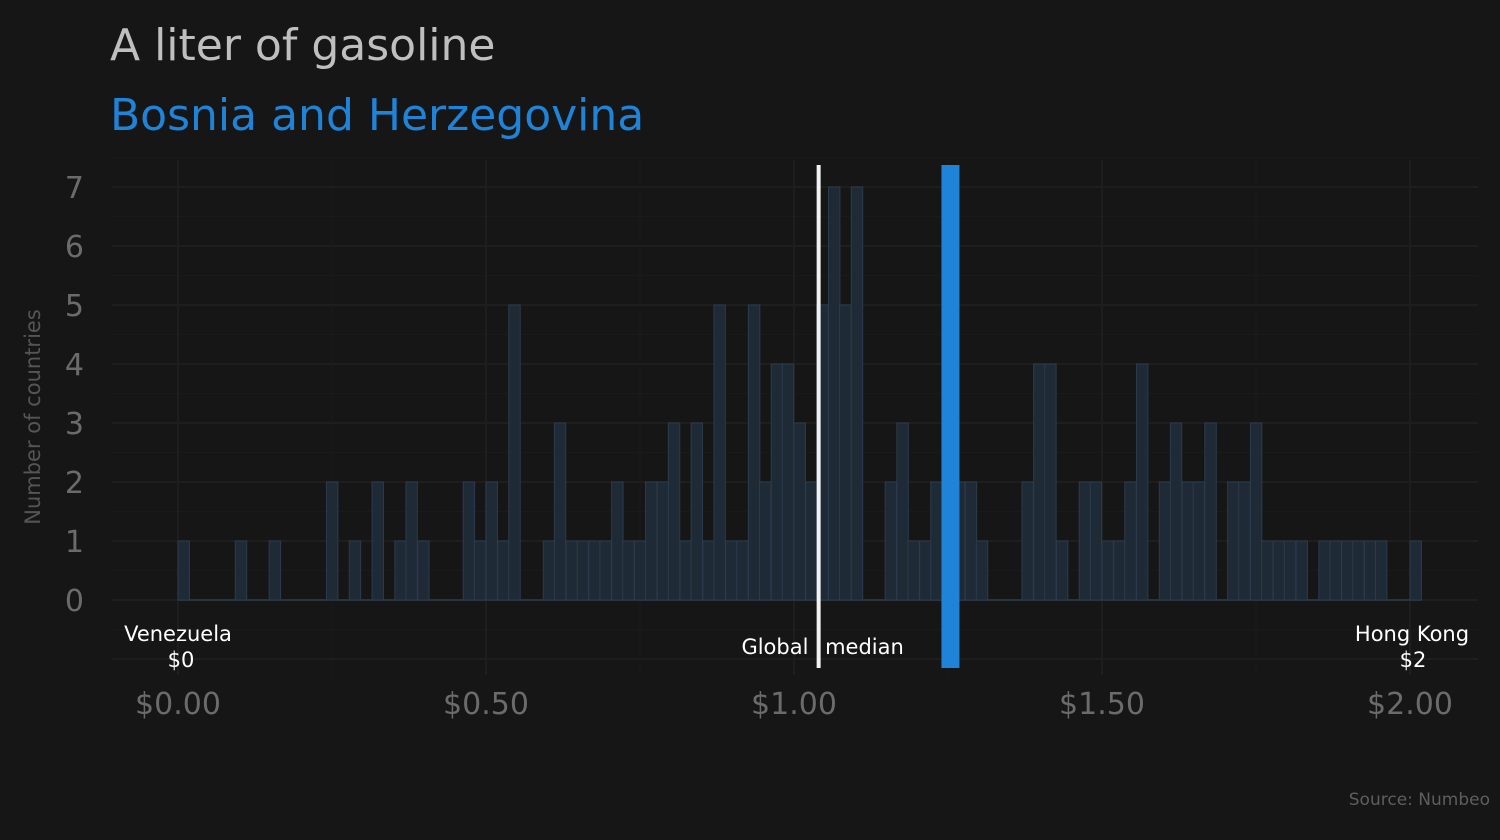 The height and width of the screenshot is (840, 1500). I want to click on annotation-value-label: $2, so click(1413, 660).